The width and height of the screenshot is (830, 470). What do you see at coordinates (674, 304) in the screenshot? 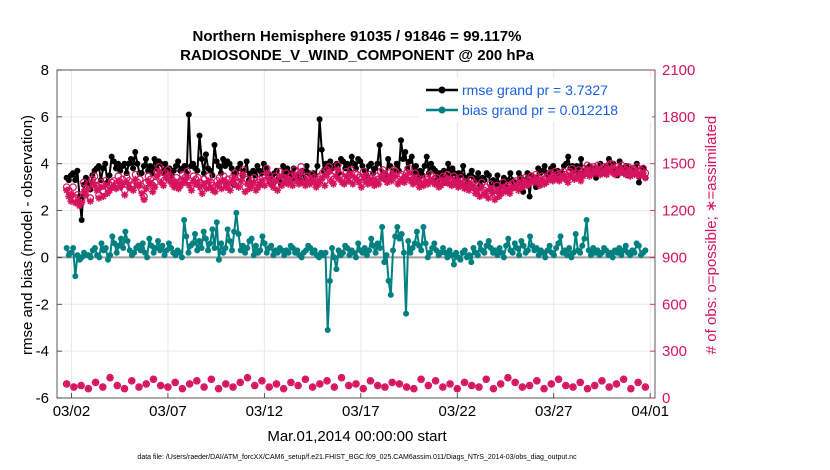
I see `y-right-tick-label: 600` at bounding box center [674, 304].